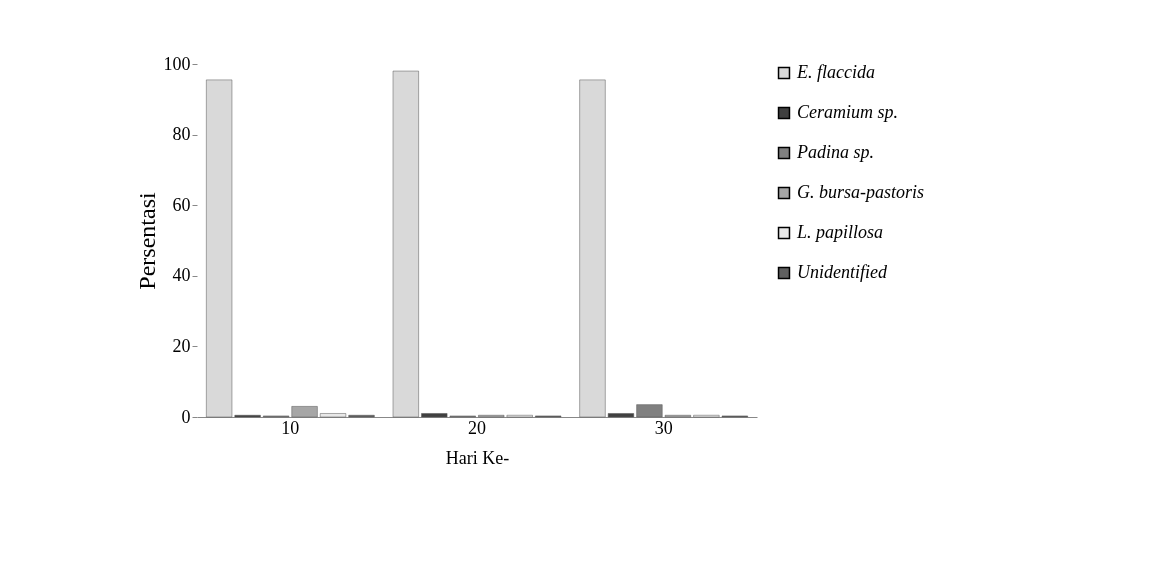  What do you see at coordinates (181, 345) in the screenshot?
I see `y-tick-label: 20` at bounding box center [181, 345].